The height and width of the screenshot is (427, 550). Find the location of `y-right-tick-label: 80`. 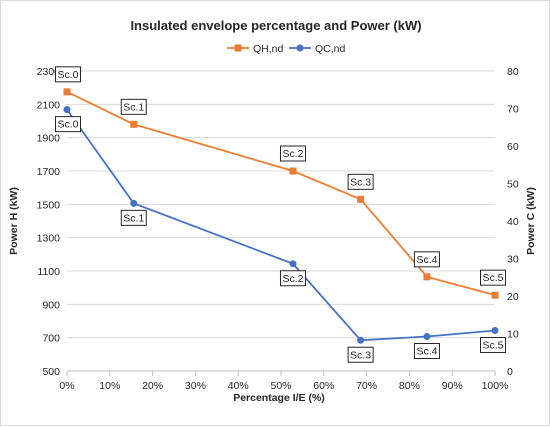

y-right-tick-label: 80 is located at coordinates (513, 72).